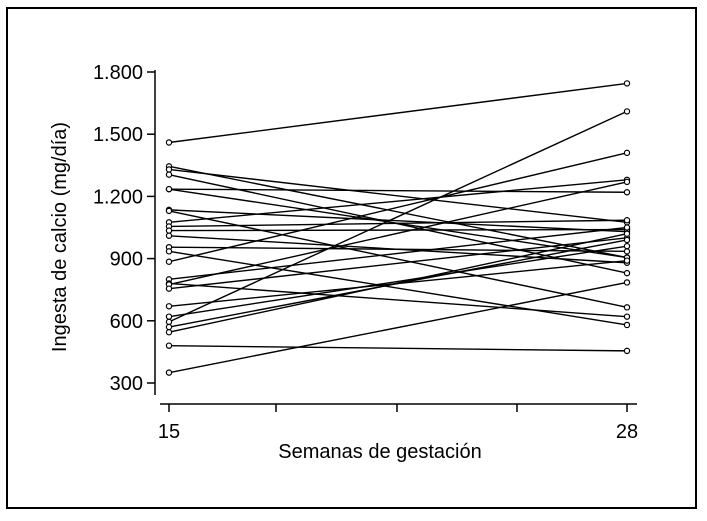 Image resolution: width=707 pixels, height=521 pixels. Describe the element at coordinates (169, 432) in the screenshot. I see `x-tick-label: 15` at that location.